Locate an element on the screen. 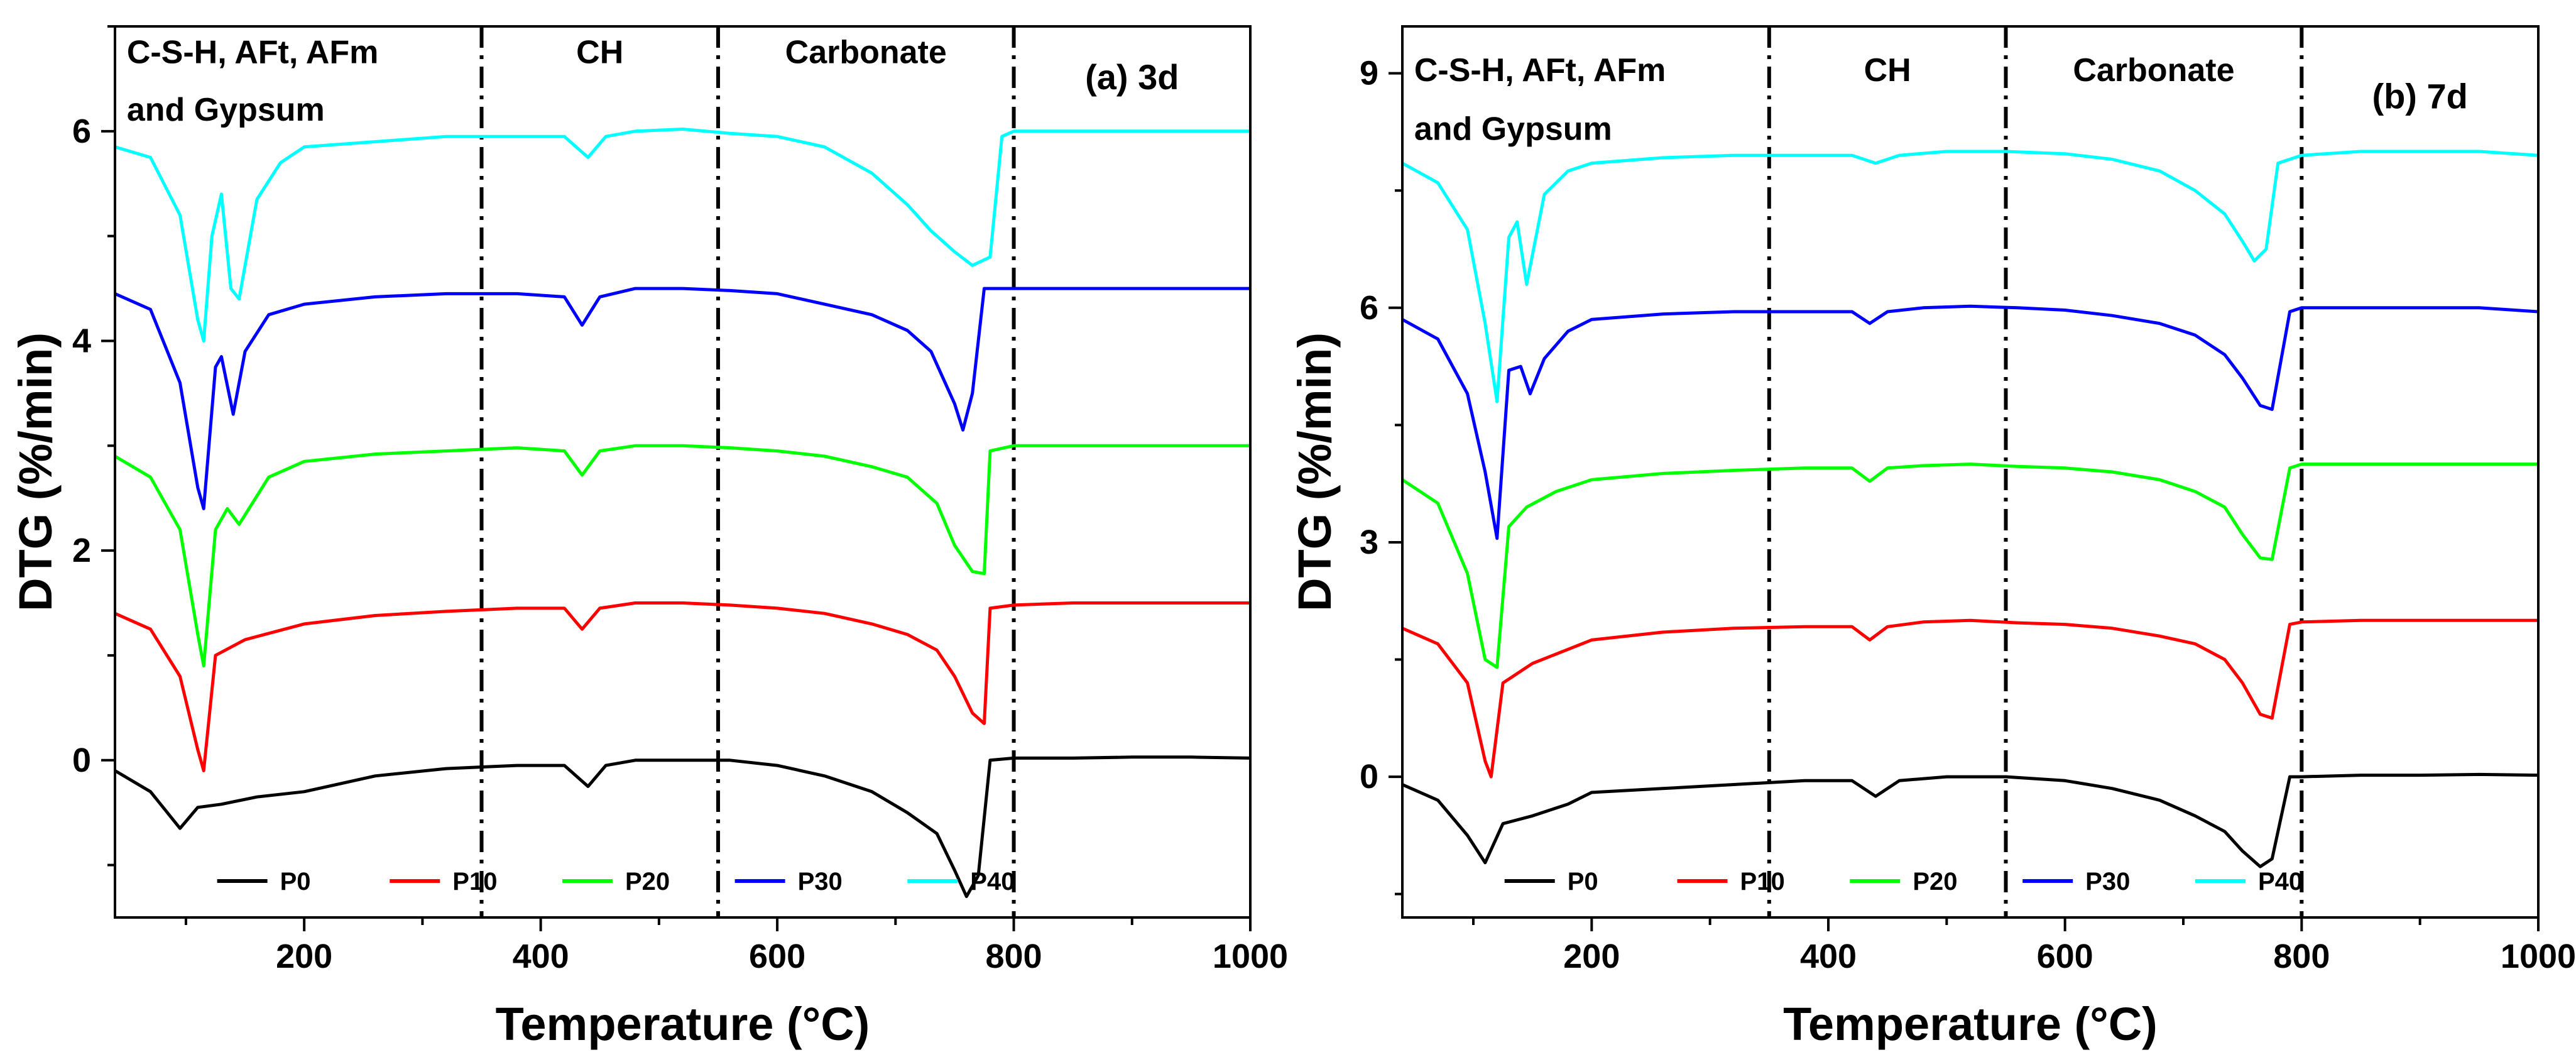 Image resolution: width=2576 pixels, height=1062 pixels. y-tick-label: 9 is located at coordinates (1369, 73).